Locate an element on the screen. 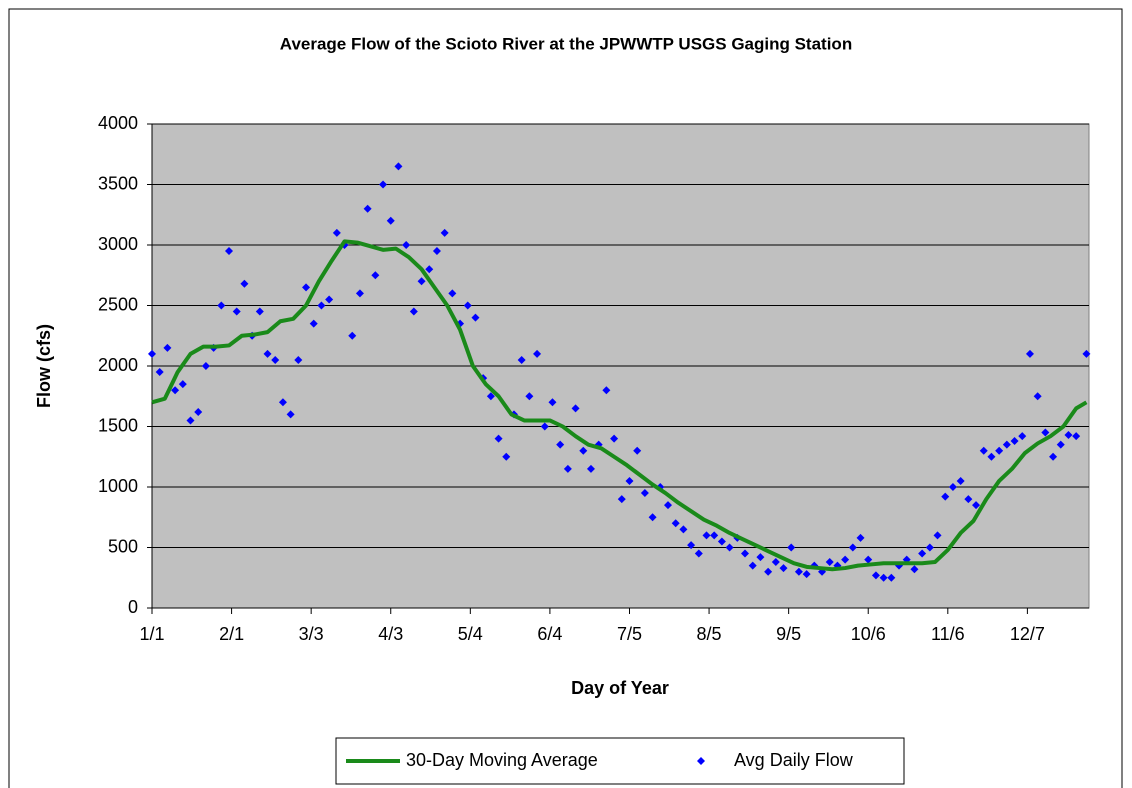 Image resolution: width=1132 pixels, height=788 pixels. y-axis-label: Flow (cfs) is located at coordinates (44, 366).